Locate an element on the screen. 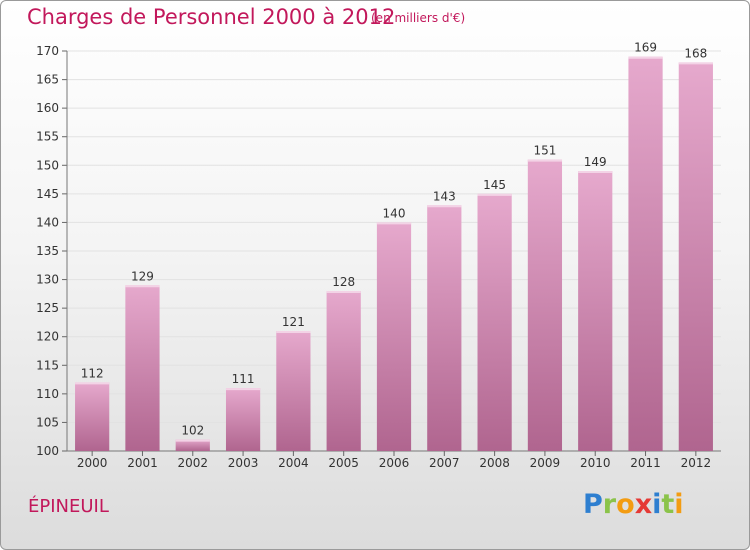 This screenshot has height=550, width=750. data-label: 140 is located at coordinates (394, 213).